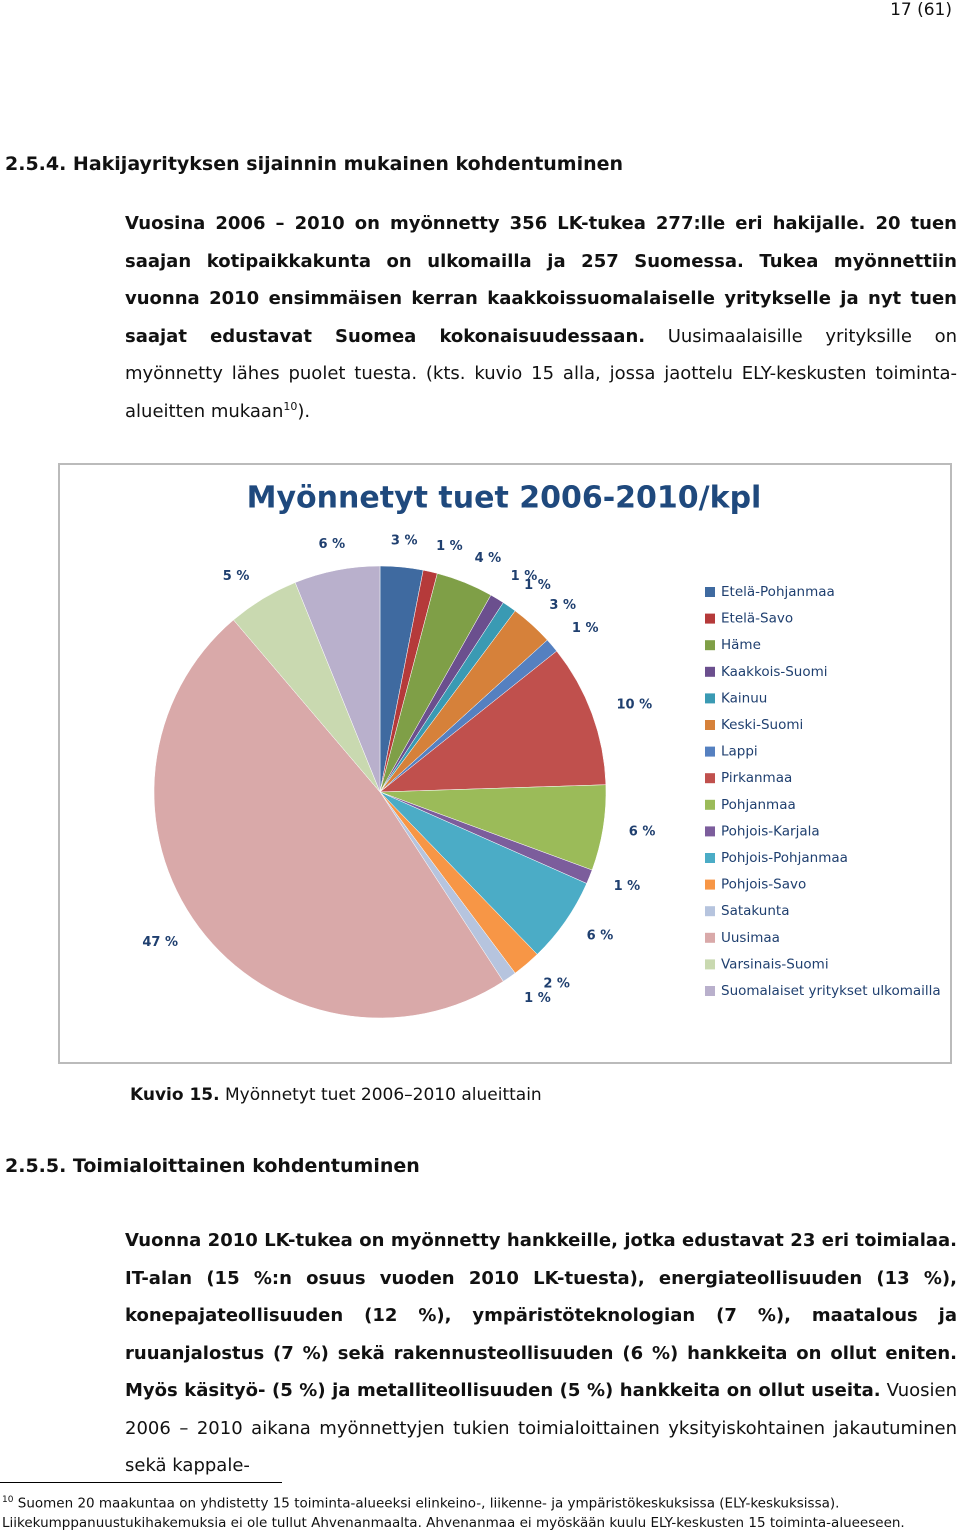 This screenshot has height=1533, width=960. What do you see at coordinates (778, 592) in the screenshot?
I see `legend-label: Etelä-Pohjanmaa` at bounding box center [778, 592].